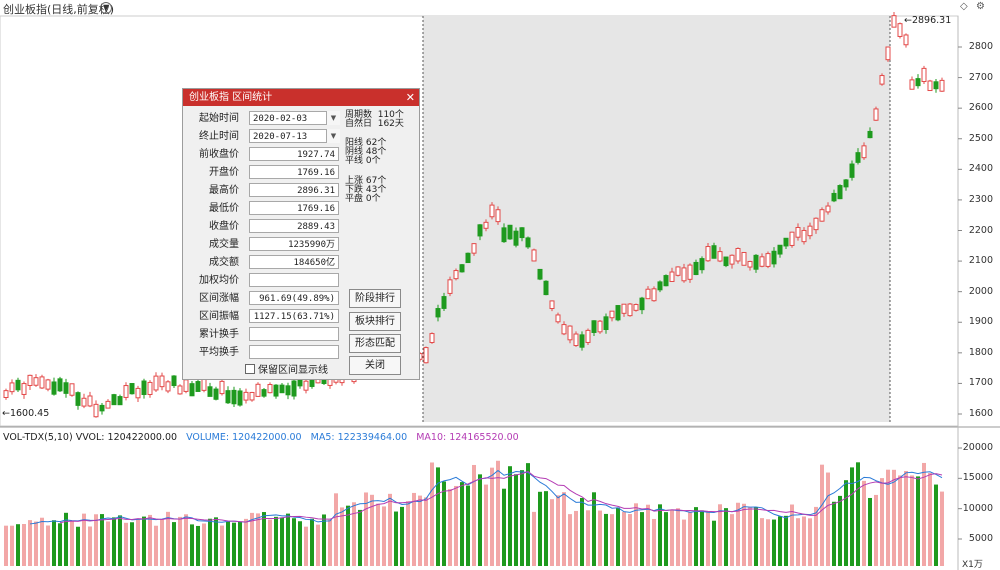  What do you see at coordinates (375, 365) in the screenshot?
I see `close-button: 关闭` at bounding box center [375, 365].